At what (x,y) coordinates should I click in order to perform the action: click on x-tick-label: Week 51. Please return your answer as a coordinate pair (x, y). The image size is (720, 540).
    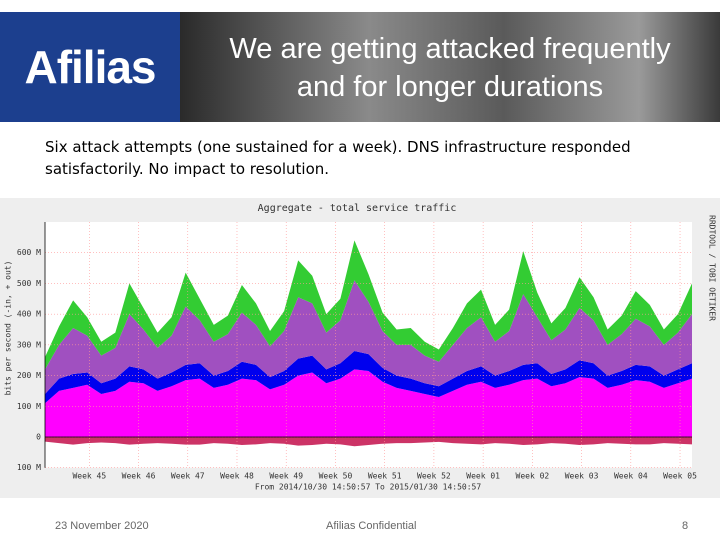
    Looking at the image, I should click on (385, 476).